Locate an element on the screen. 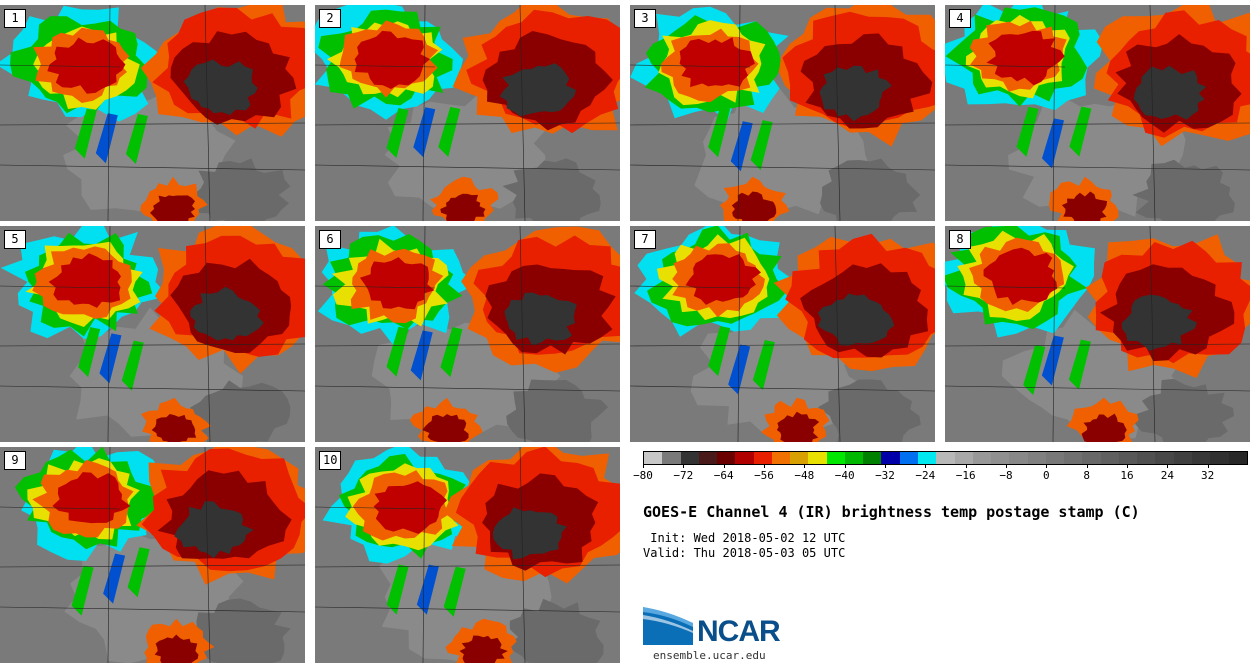  panel-number-label: 6 is located at coordinates (330, 239).